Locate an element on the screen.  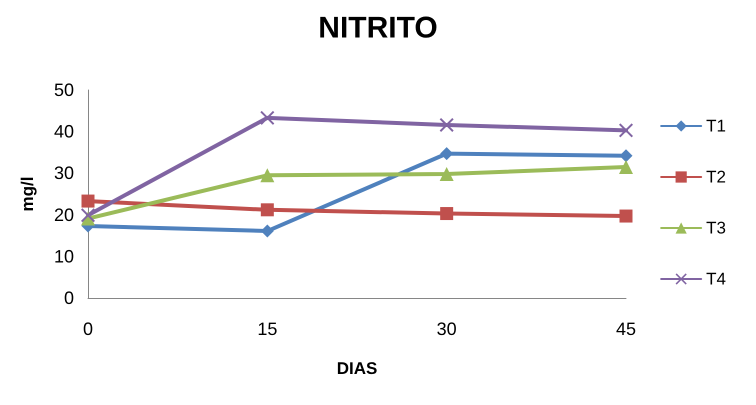
y-tick-label: 40 is located at coordinates (64, 132).